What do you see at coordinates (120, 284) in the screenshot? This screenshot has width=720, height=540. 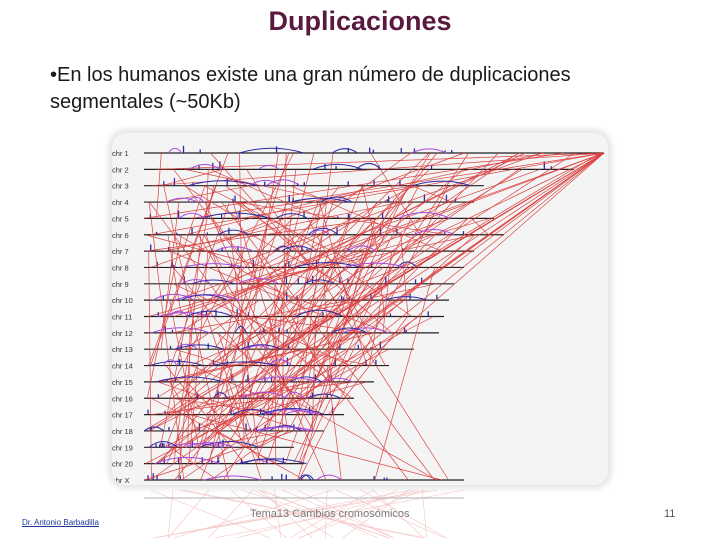 I see `chromosome-label: chr 9` at bounding box center [120, 284].